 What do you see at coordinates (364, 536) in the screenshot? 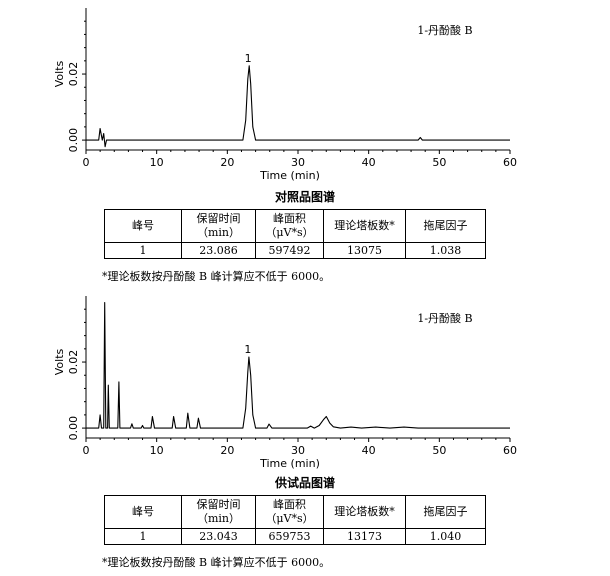
I see `table-cell: 13173` at bounding box center [364, 536].